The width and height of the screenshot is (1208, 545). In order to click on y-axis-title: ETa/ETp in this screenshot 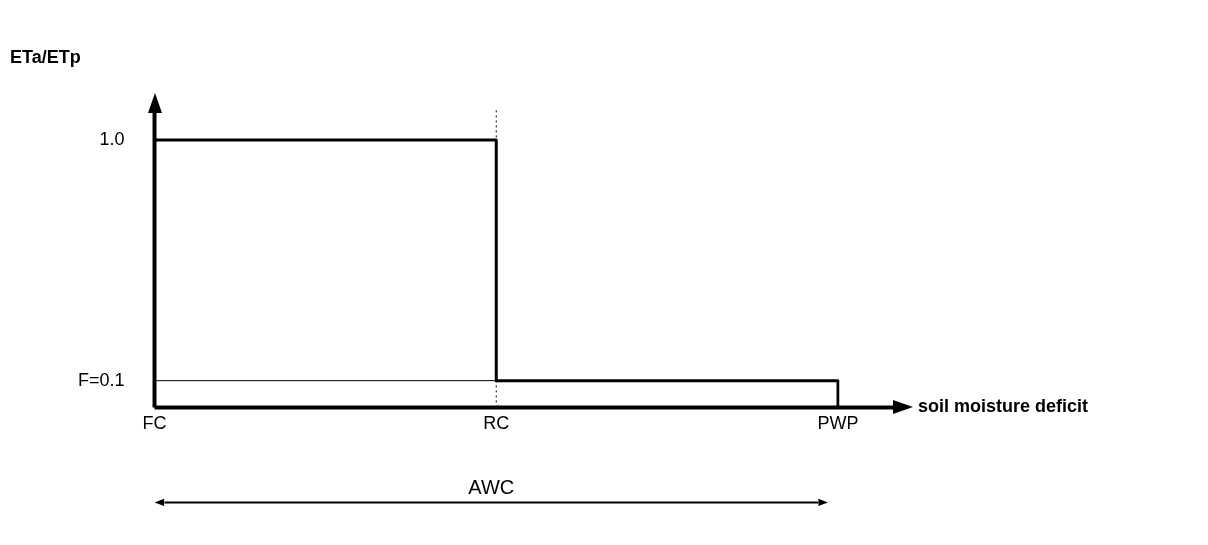, I will do `click(45, 56)`.